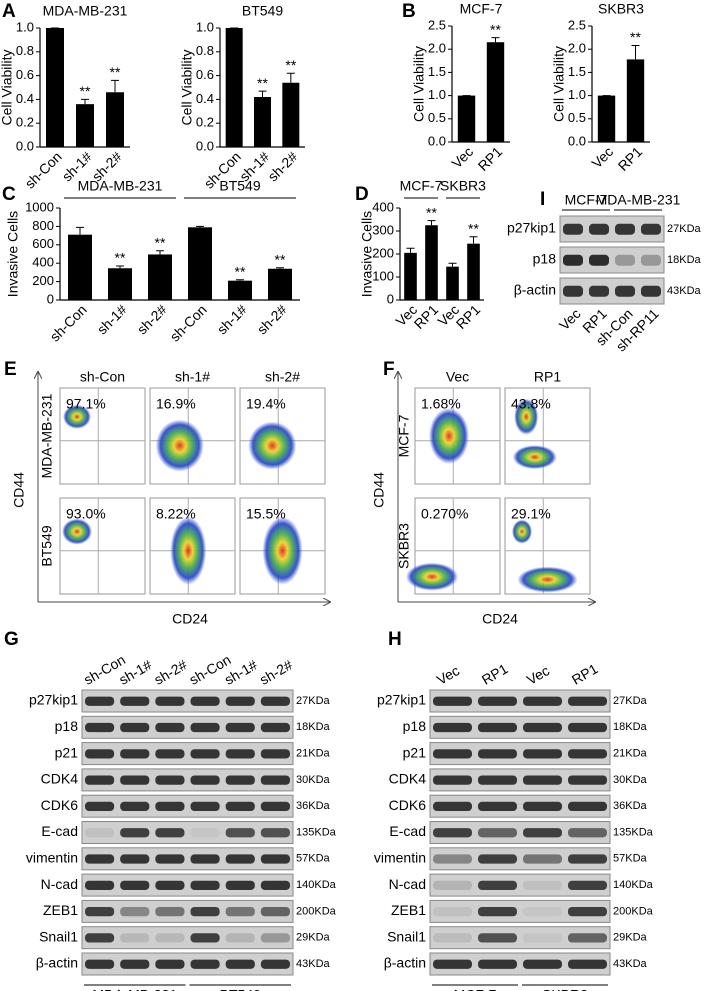  Describe the element at coordinates (404, 435) in the screenshot. I see `row-label: MCF-7` at that location.